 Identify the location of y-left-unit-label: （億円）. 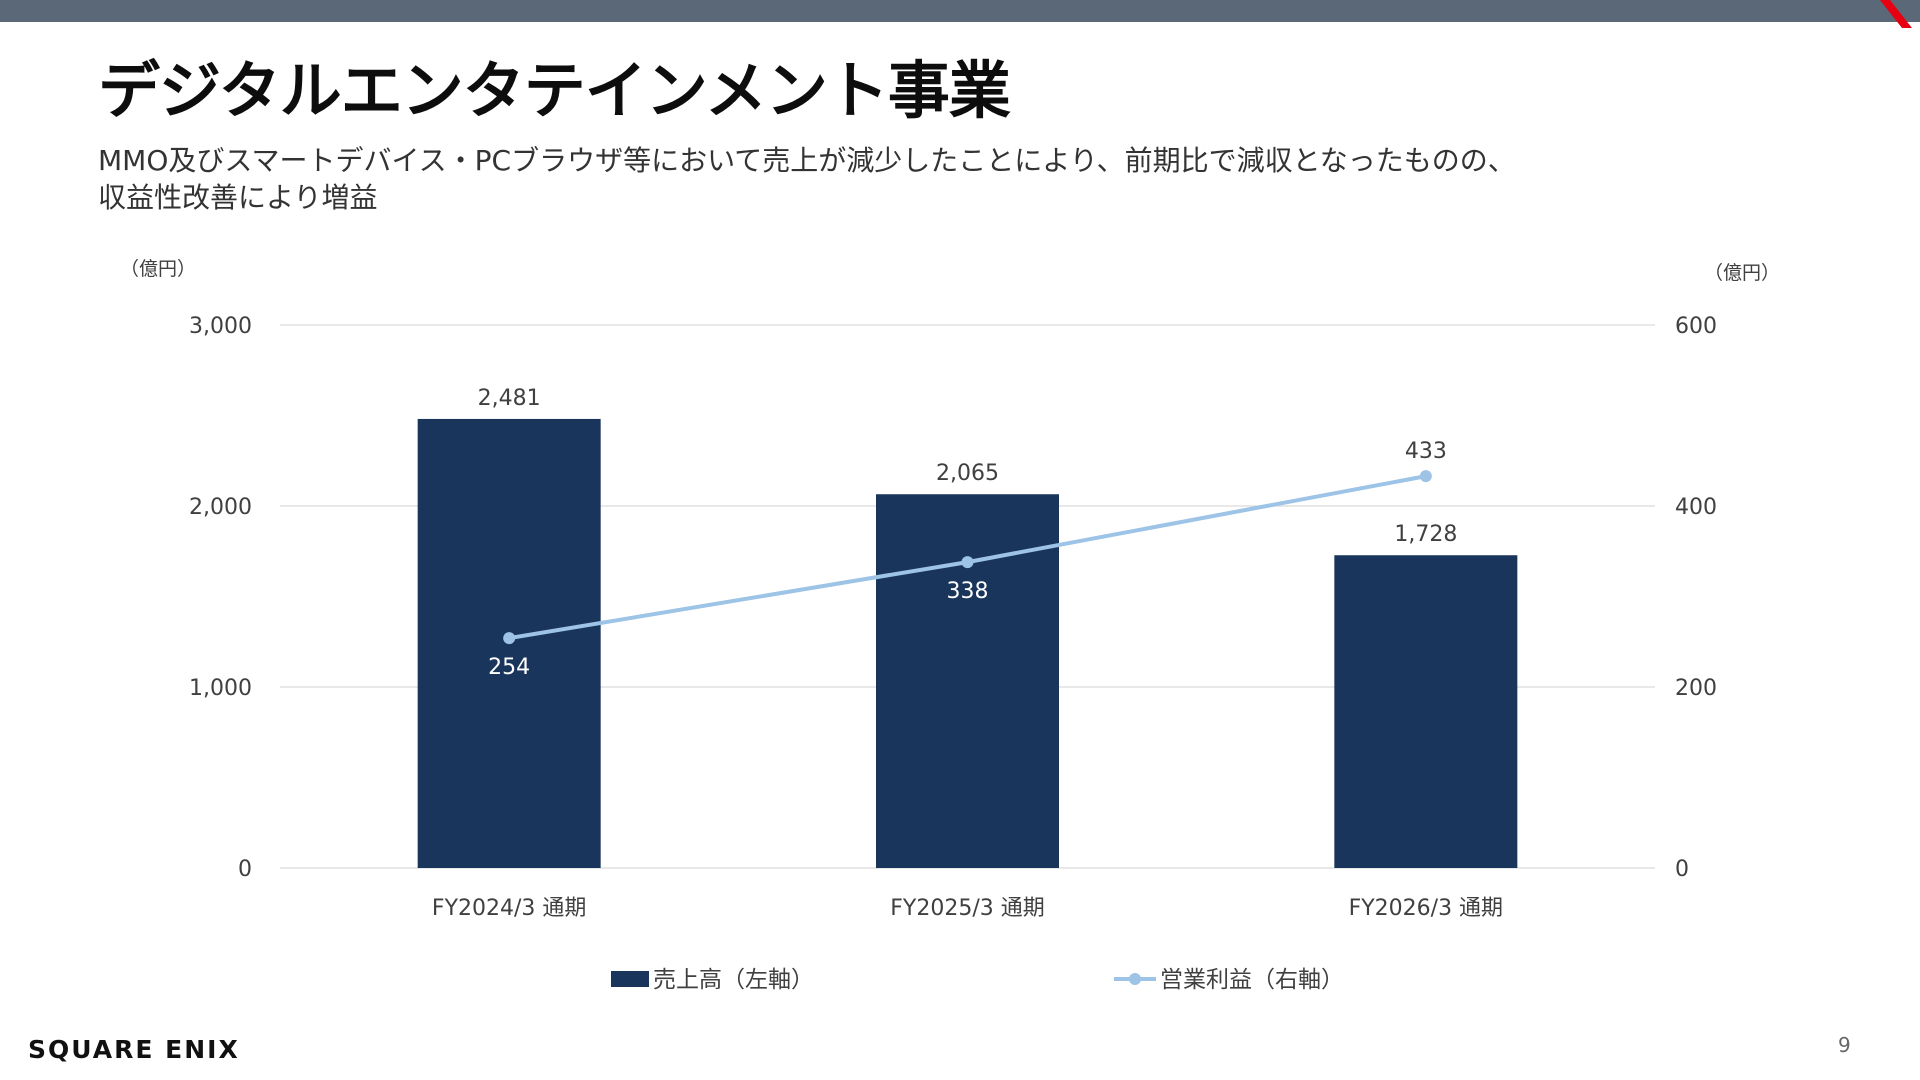
(158, 269).